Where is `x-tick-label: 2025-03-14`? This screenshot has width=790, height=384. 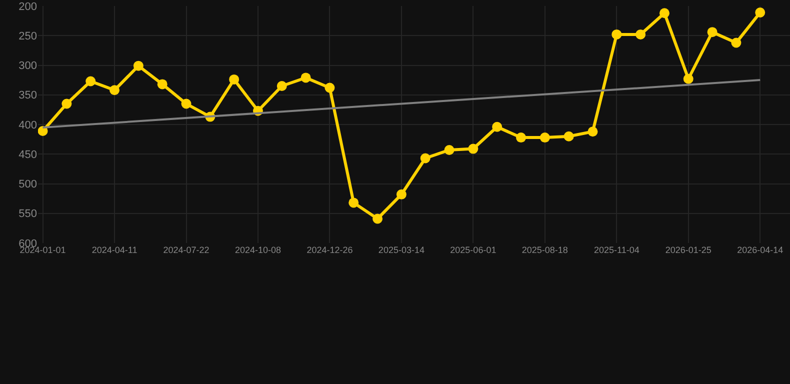
x-tick-label: 2025-03-14 is located at coordinates (401, 250).